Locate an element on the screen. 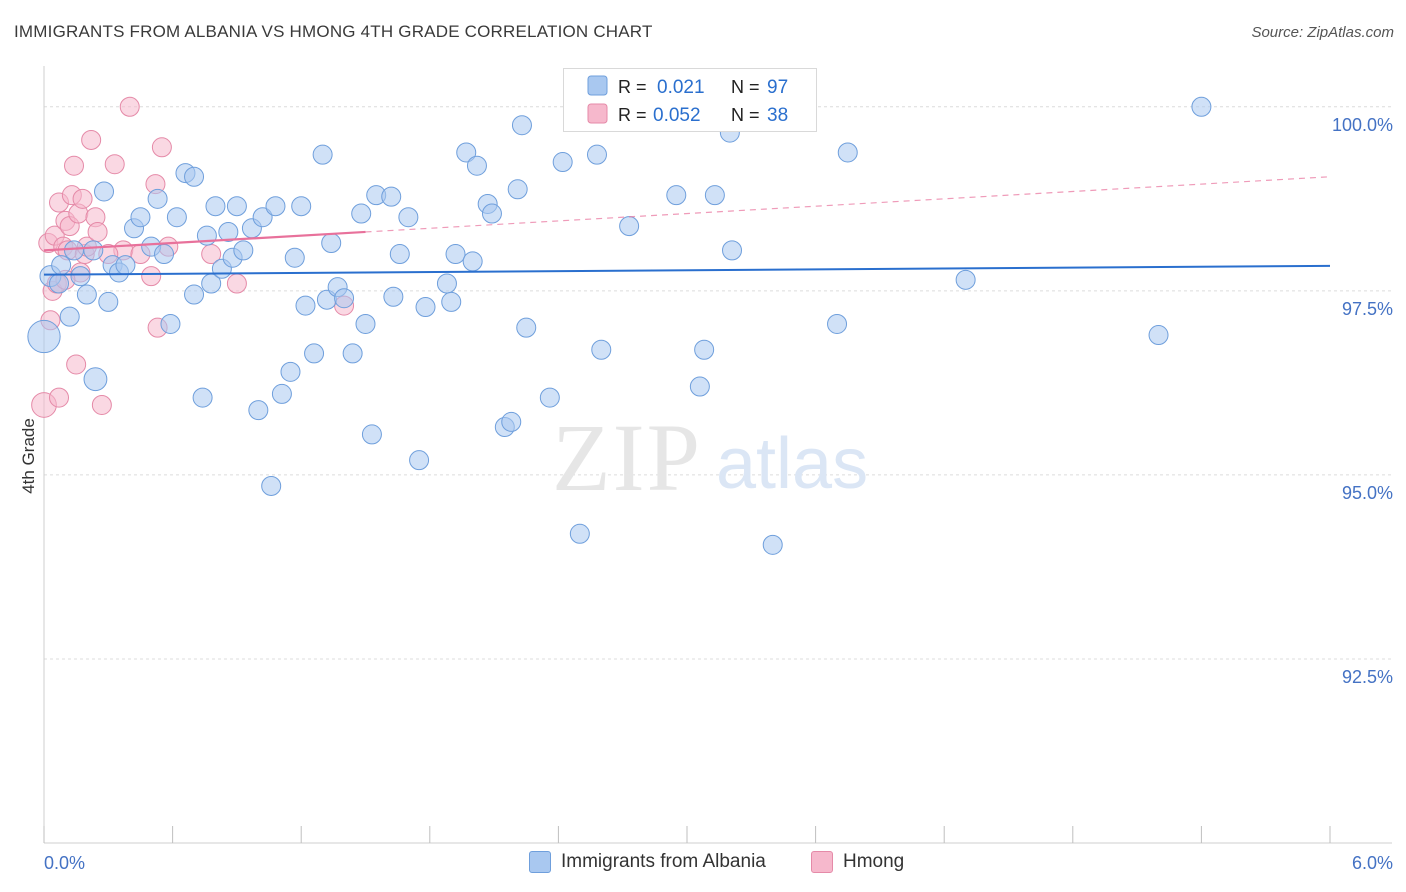  trend-lines is located at coordinates (687, 226).